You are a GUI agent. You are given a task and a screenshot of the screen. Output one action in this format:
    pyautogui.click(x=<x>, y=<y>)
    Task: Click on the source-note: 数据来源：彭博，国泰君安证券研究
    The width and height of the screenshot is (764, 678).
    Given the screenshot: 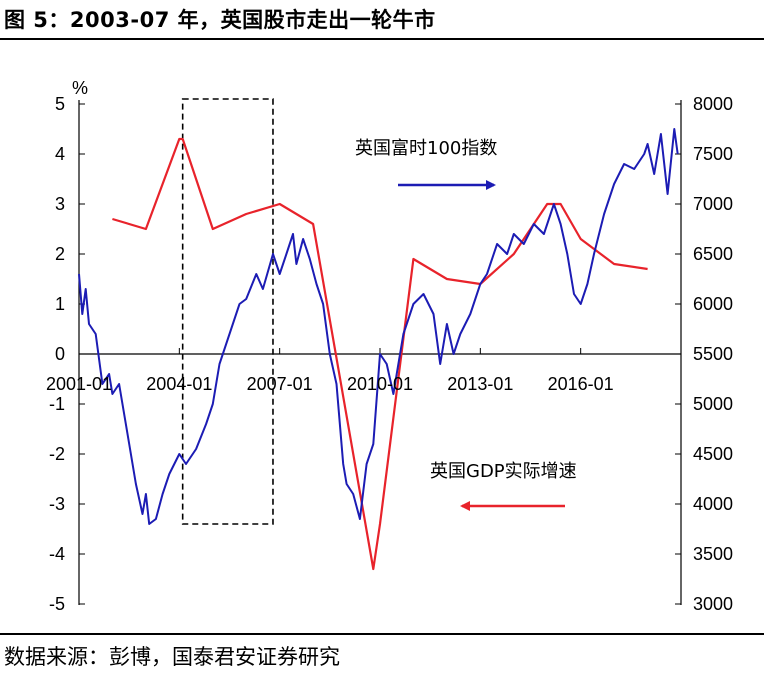 What is the action you would take?
    pyautogui.click(x=172, y=657)
    